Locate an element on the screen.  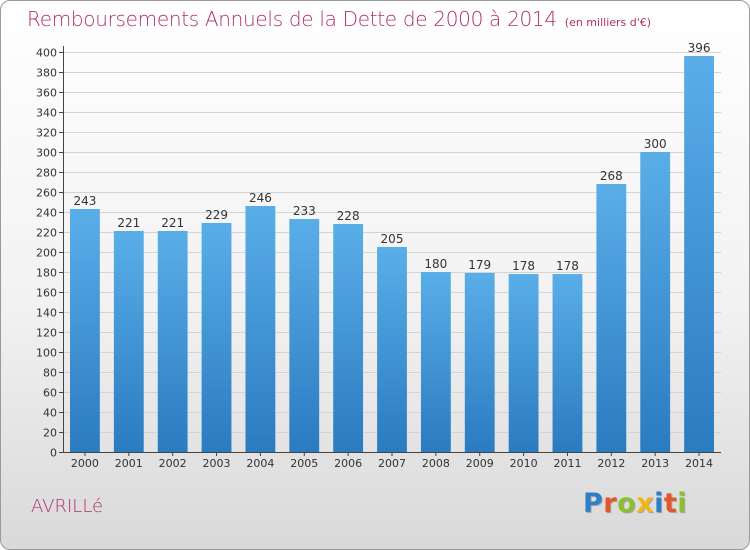
bar-2000 is located at coordinates (85, 330).